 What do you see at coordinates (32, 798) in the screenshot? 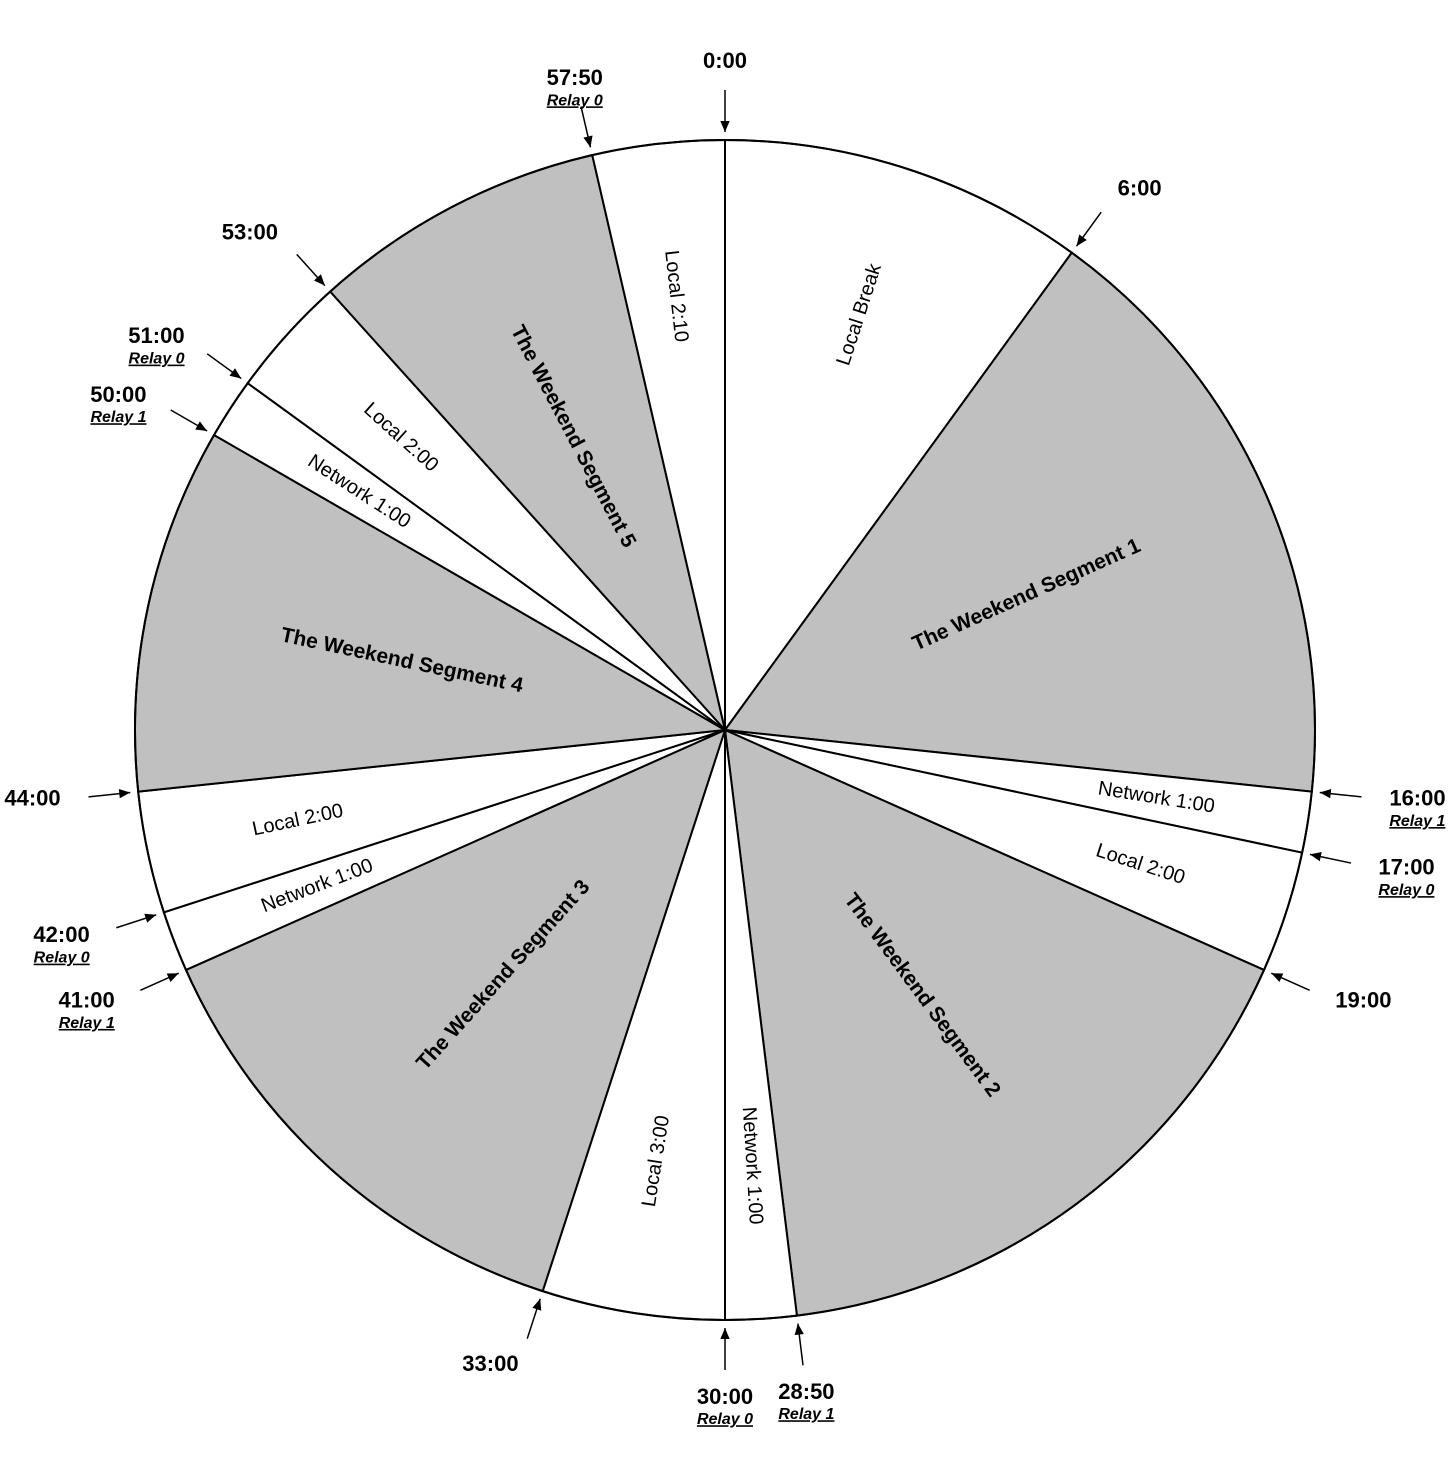
I see `time-label-10: 44:00` at bounding box center [32, 798].